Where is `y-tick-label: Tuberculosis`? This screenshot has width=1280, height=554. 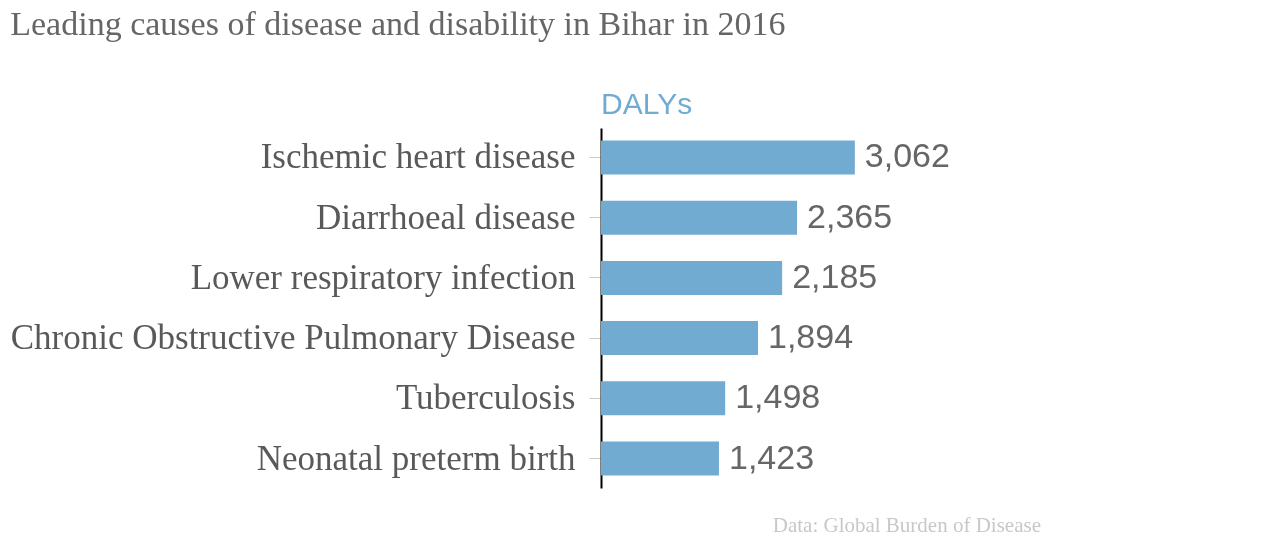 y-tick-label: Tuberculosis is located at coordinates (485, 398).